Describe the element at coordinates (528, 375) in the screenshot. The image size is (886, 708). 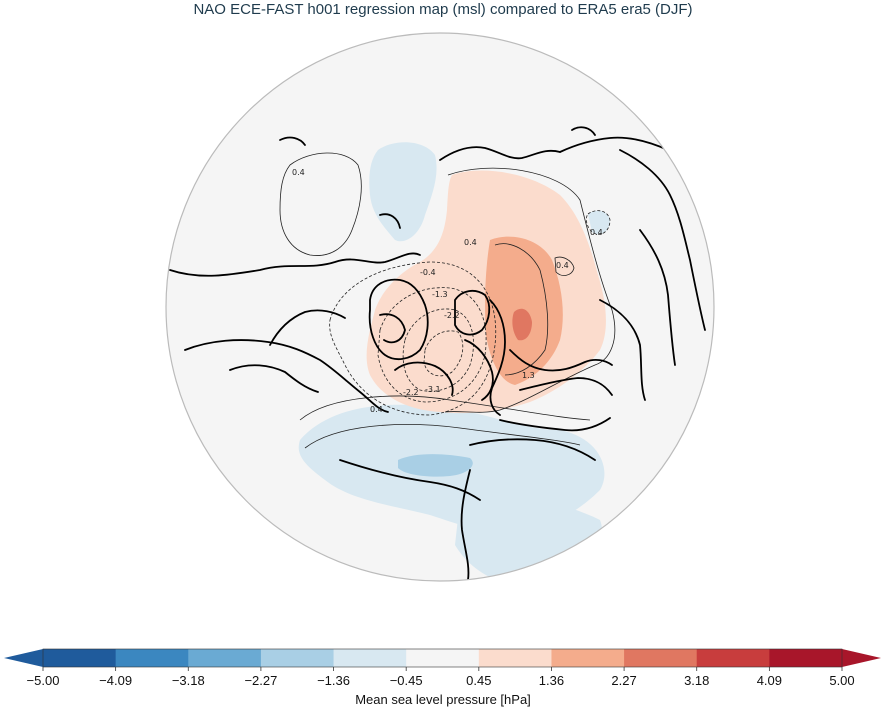
I see `contour-label: 1.3` at that location.